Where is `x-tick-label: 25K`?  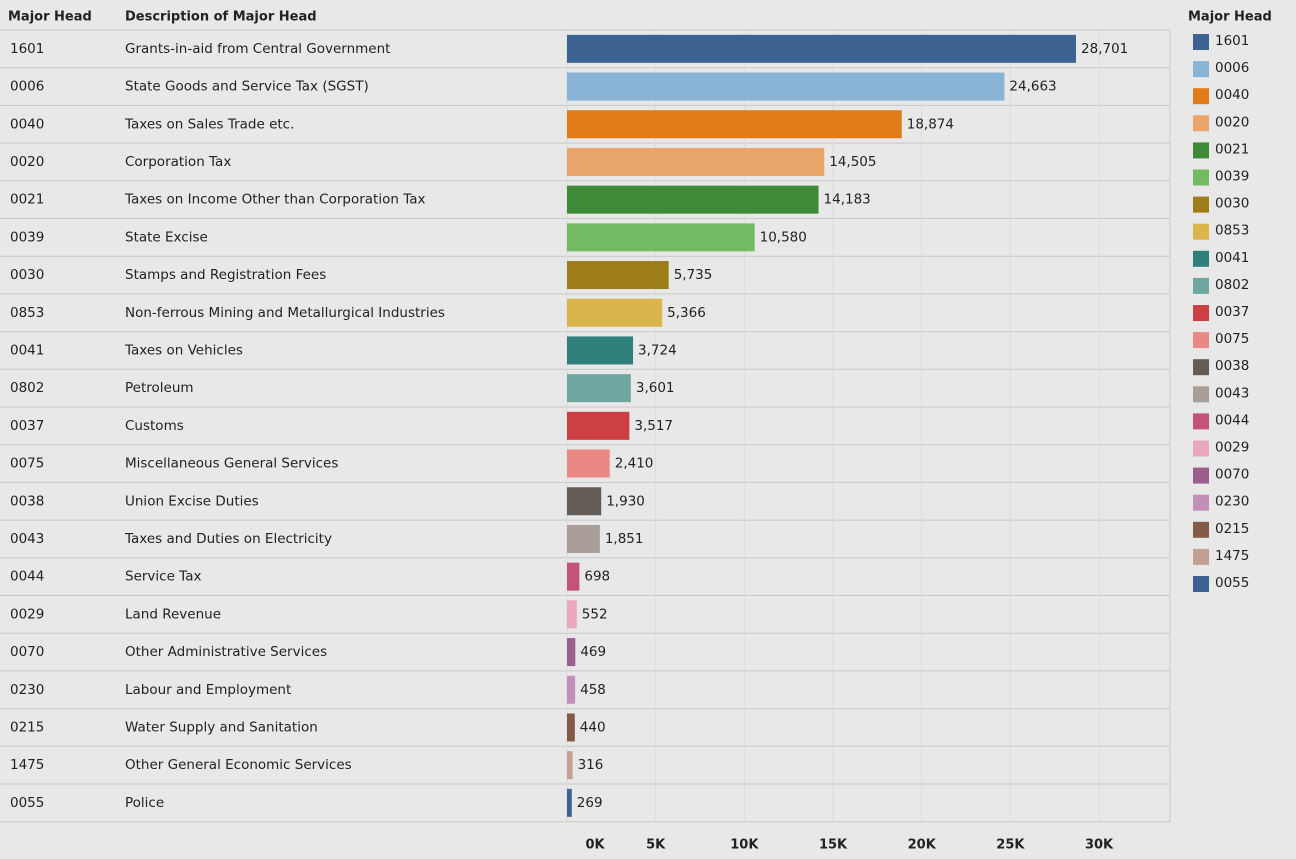 x-tick-label: 25K is located at coordinates (1010, 845).